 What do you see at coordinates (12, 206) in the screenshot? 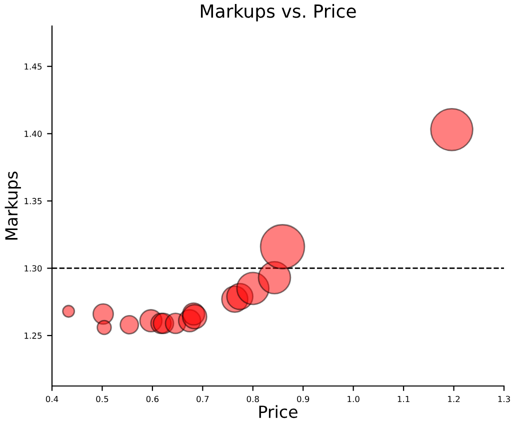
I see `y-axis-title: Markups` at bounding box center [12, 206].